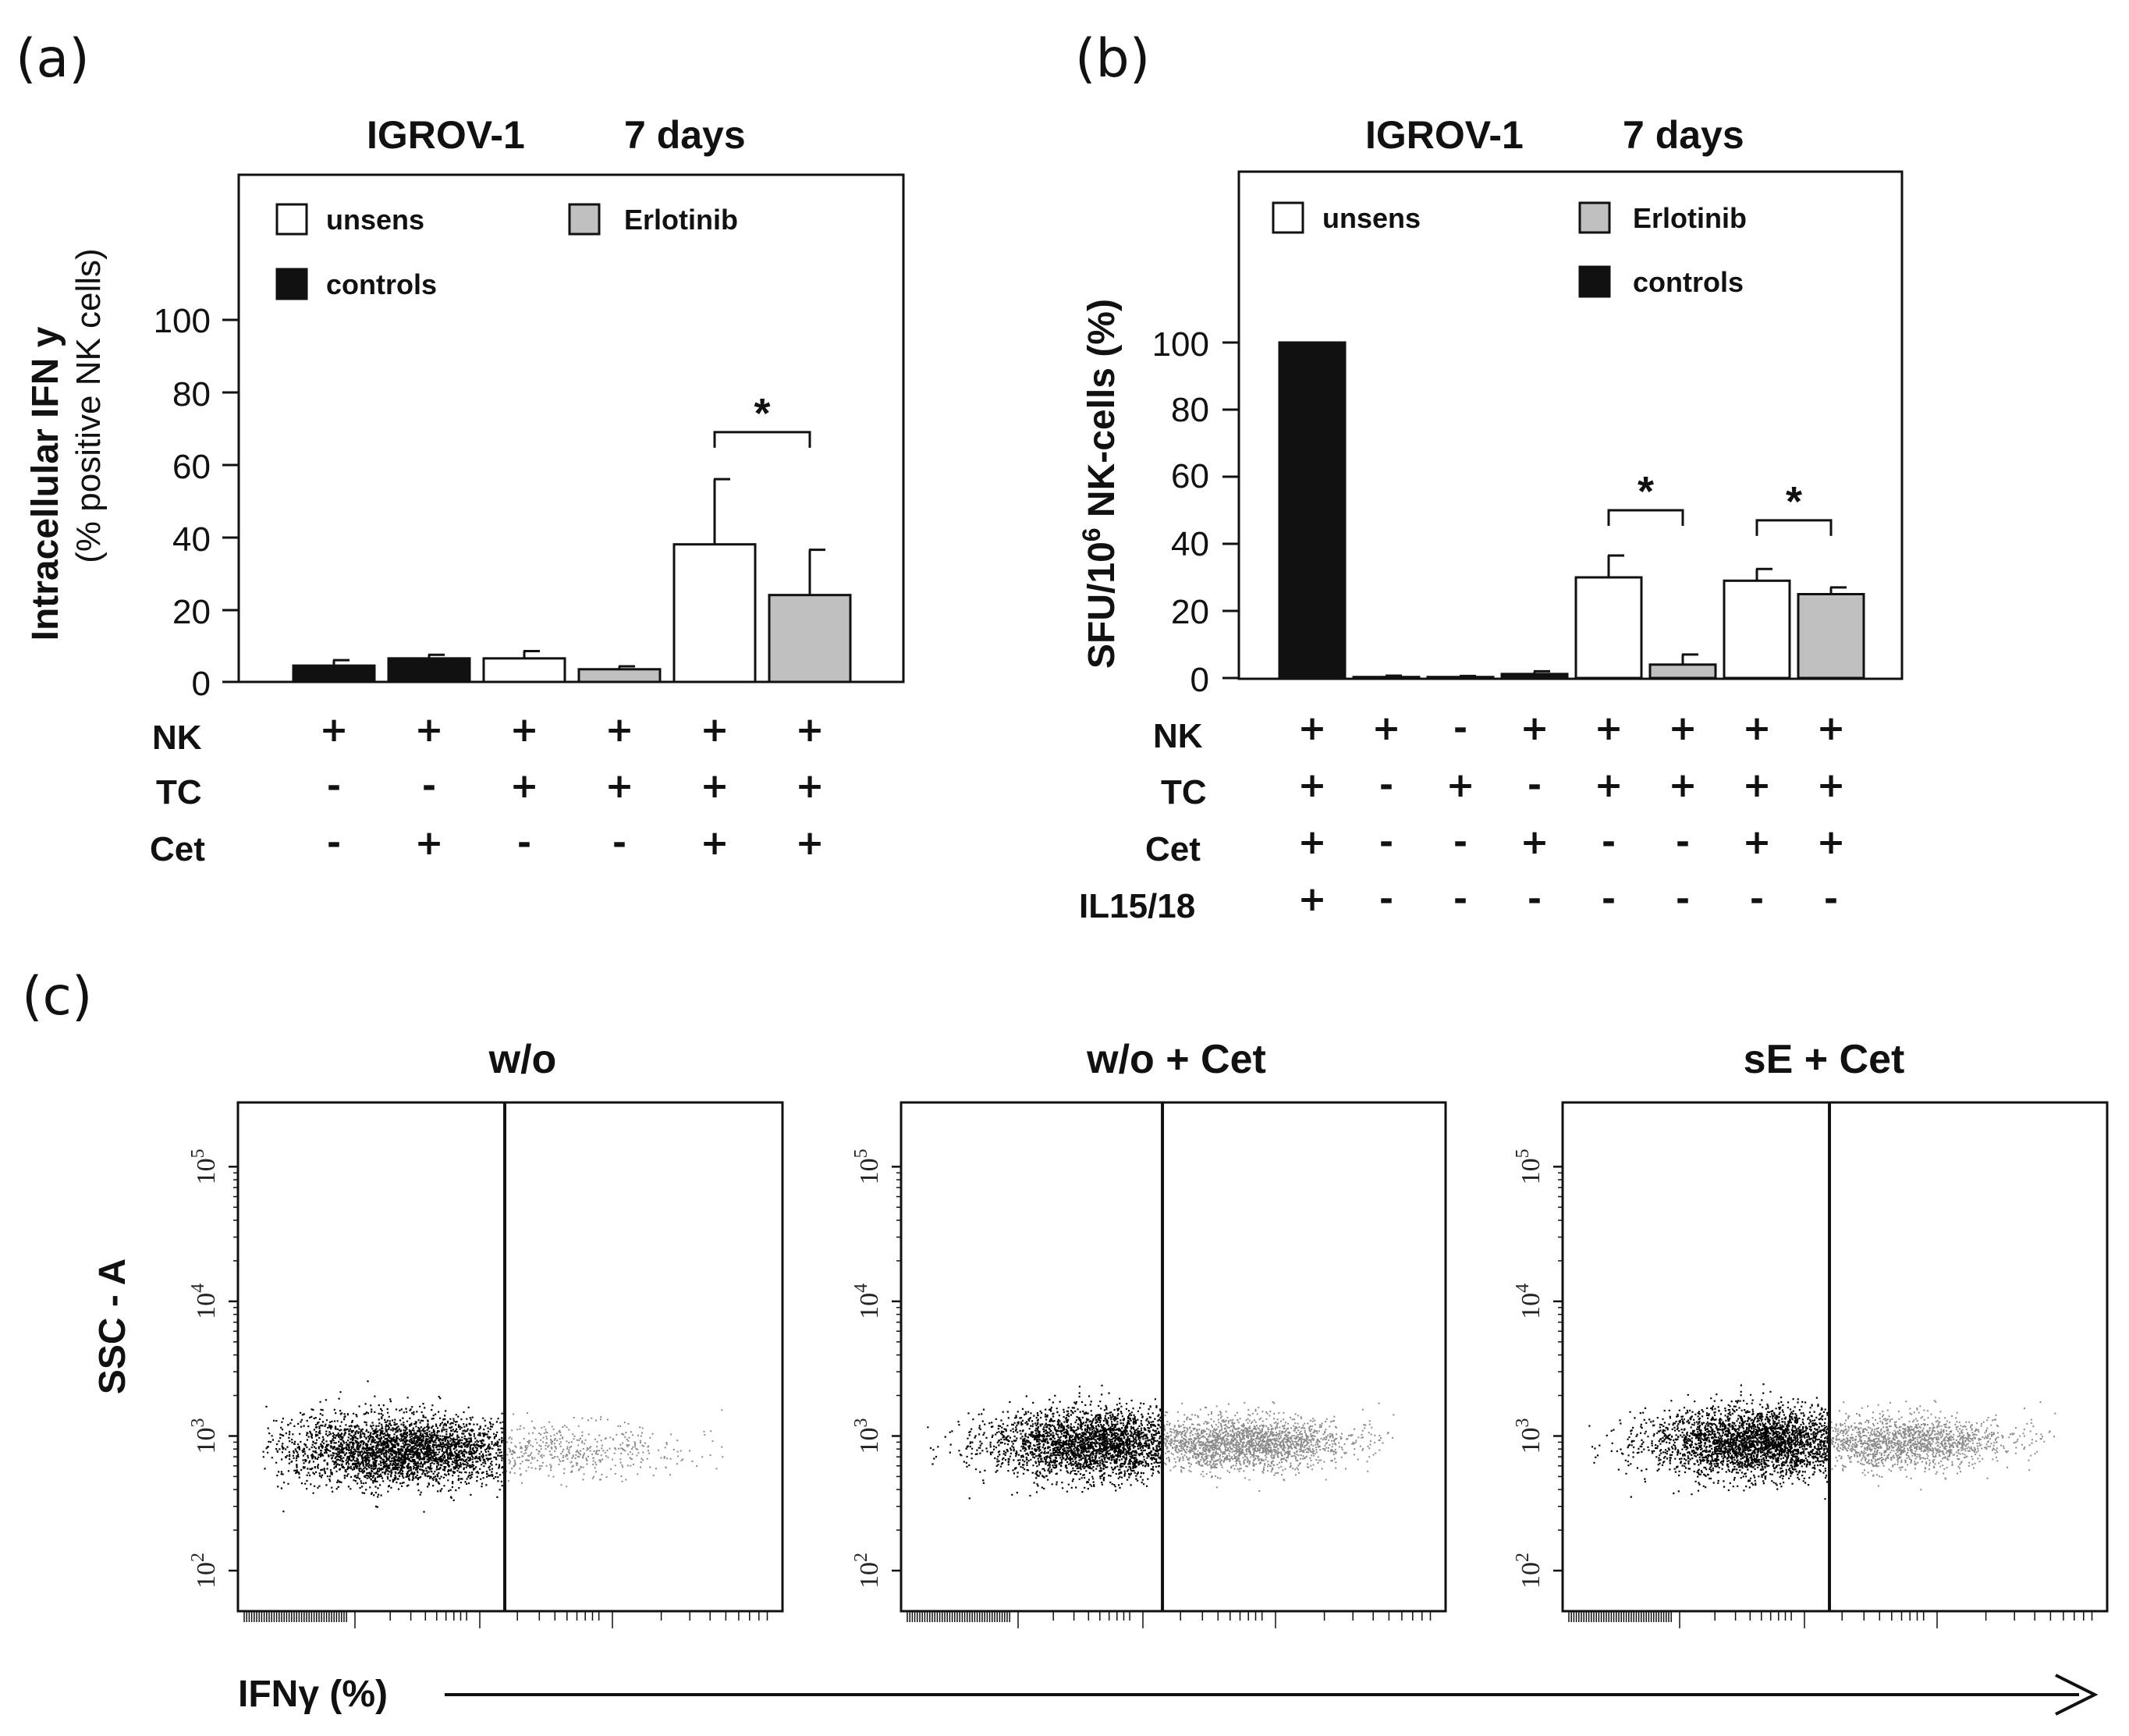 The image size is (2129, 1736). Describe the element at coordinates (429, 730) in the screenshot. I see `cond-a-r1-c2: +` at that location.